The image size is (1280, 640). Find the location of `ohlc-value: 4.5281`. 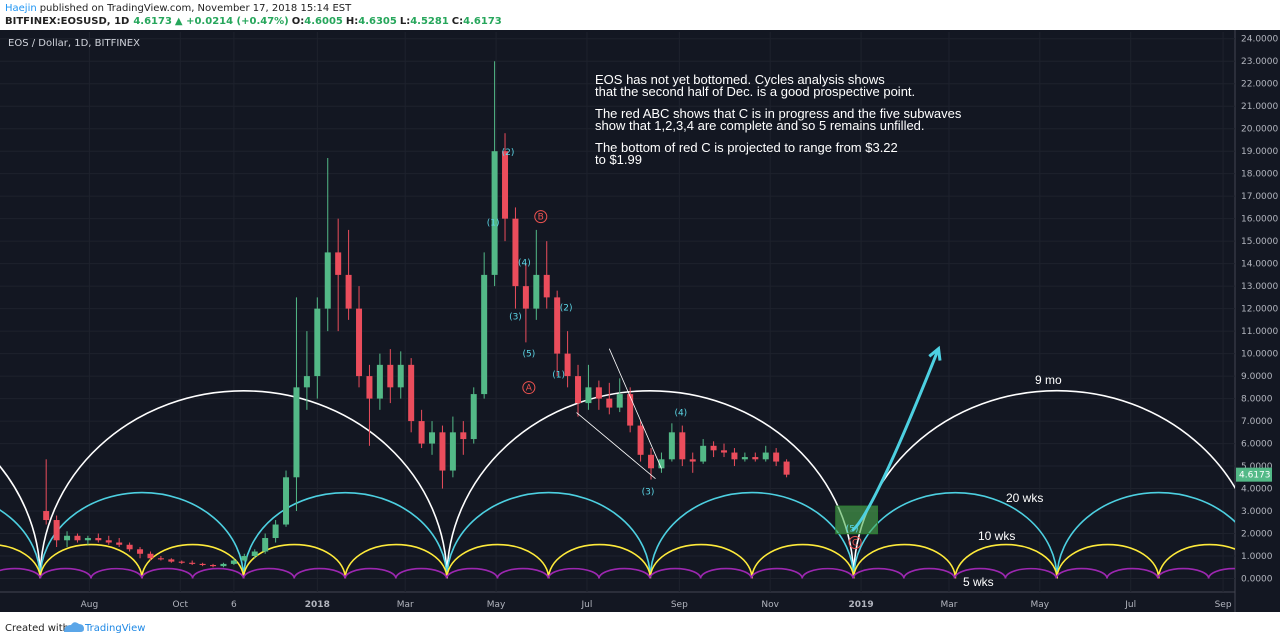

ohlc-value: 4.5281 is located at coordinates (429, 21).